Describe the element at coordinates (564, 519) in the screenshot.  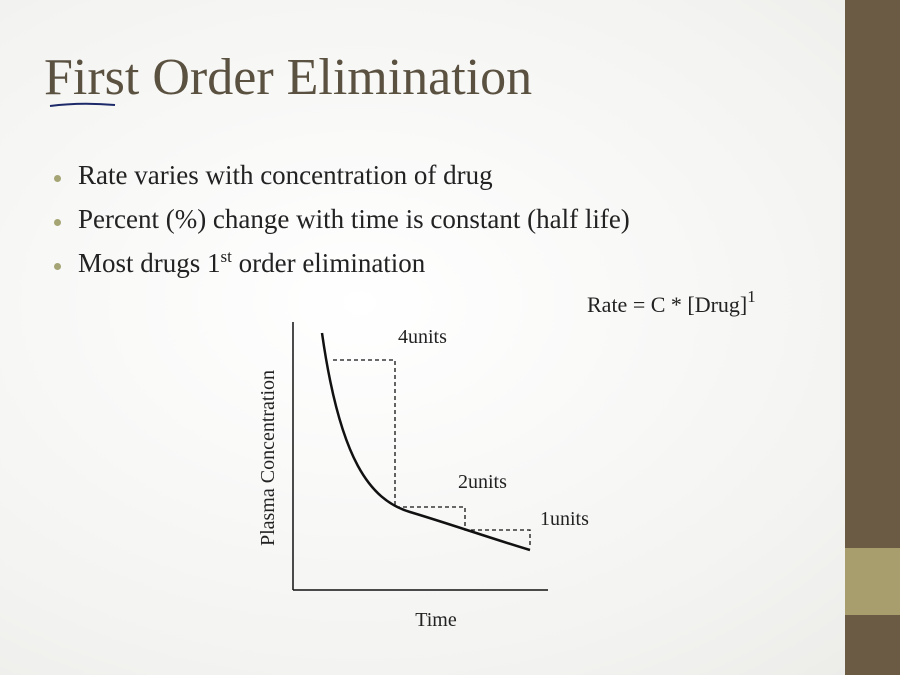
I see `step-label: 1units` at that location.